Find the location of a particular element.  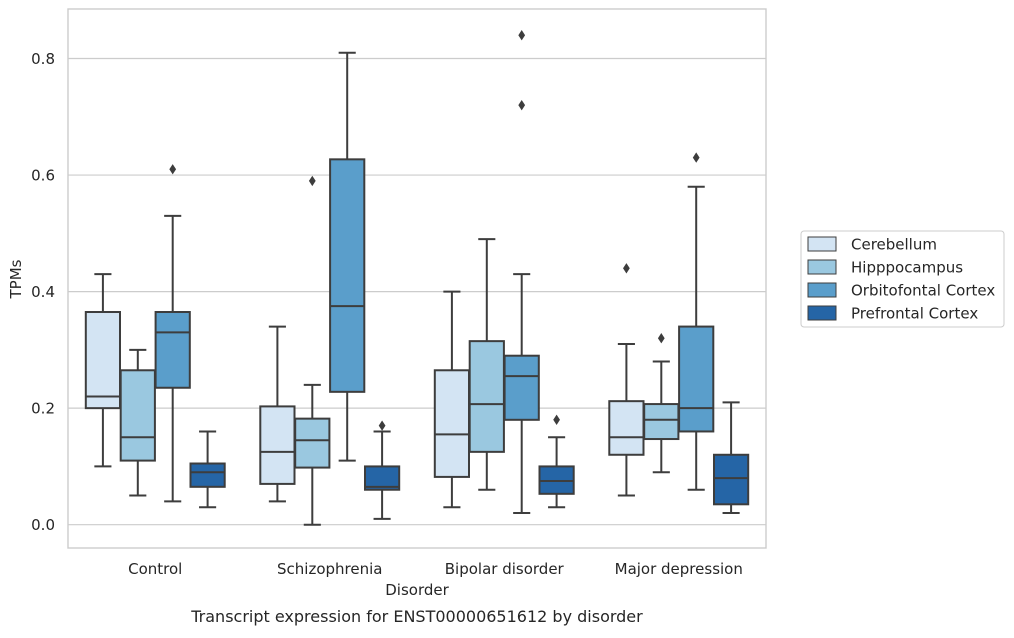

y-axis: 0.0 0.2 0.4 0.6 0.8 is located at coordinates (43, 292).